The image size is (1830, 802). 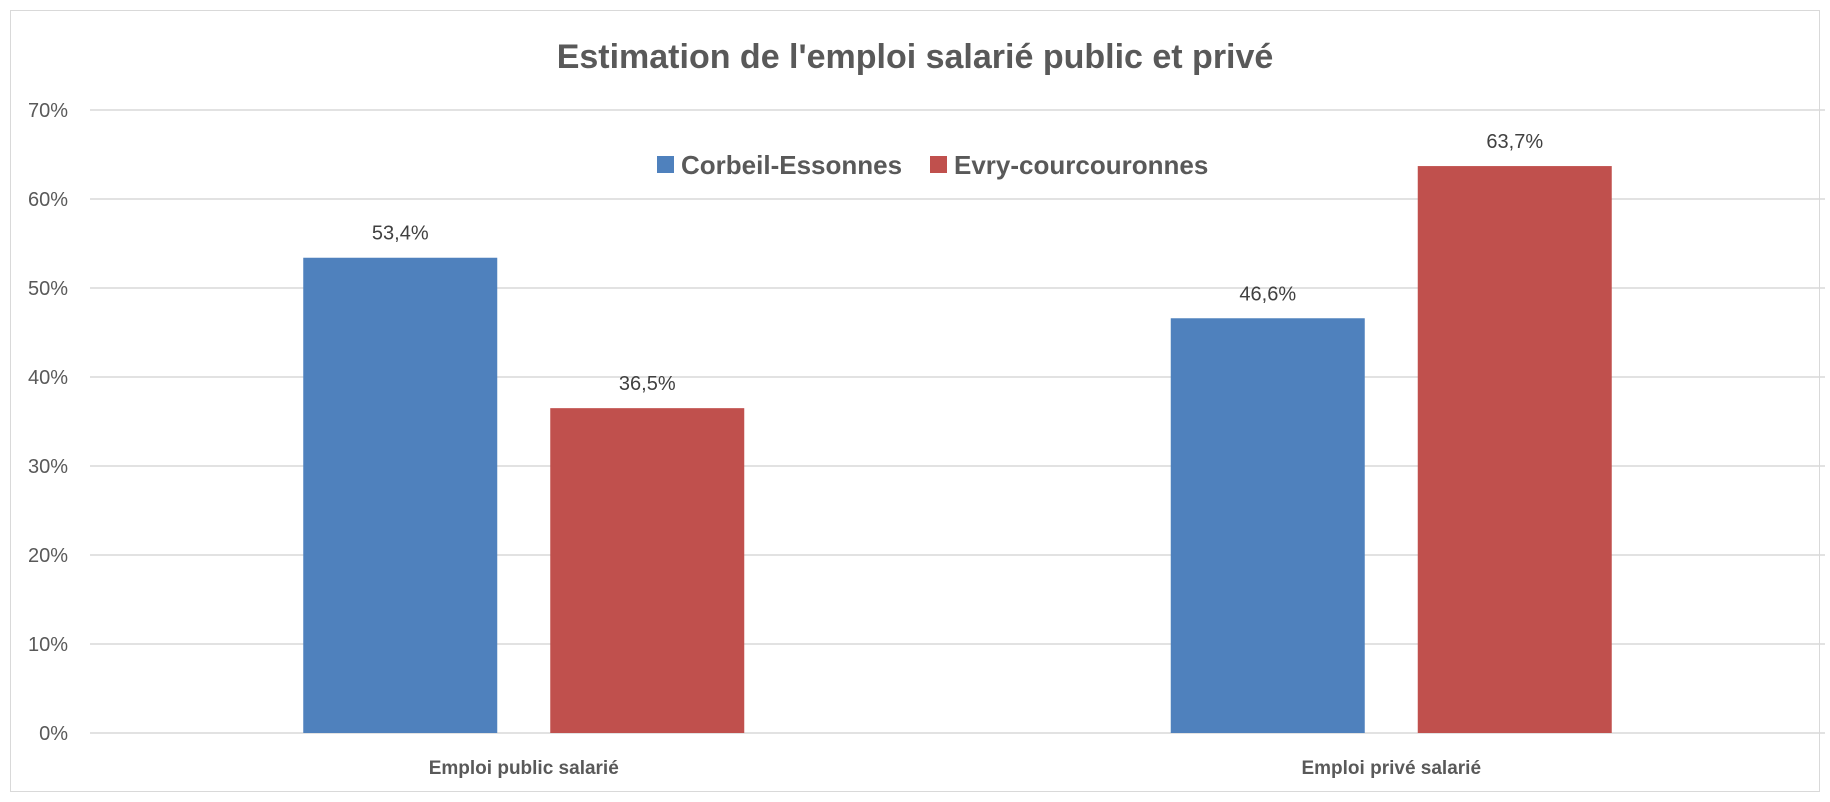 I want to click on y-tick-label: 0%, so click(x=53, y=734).